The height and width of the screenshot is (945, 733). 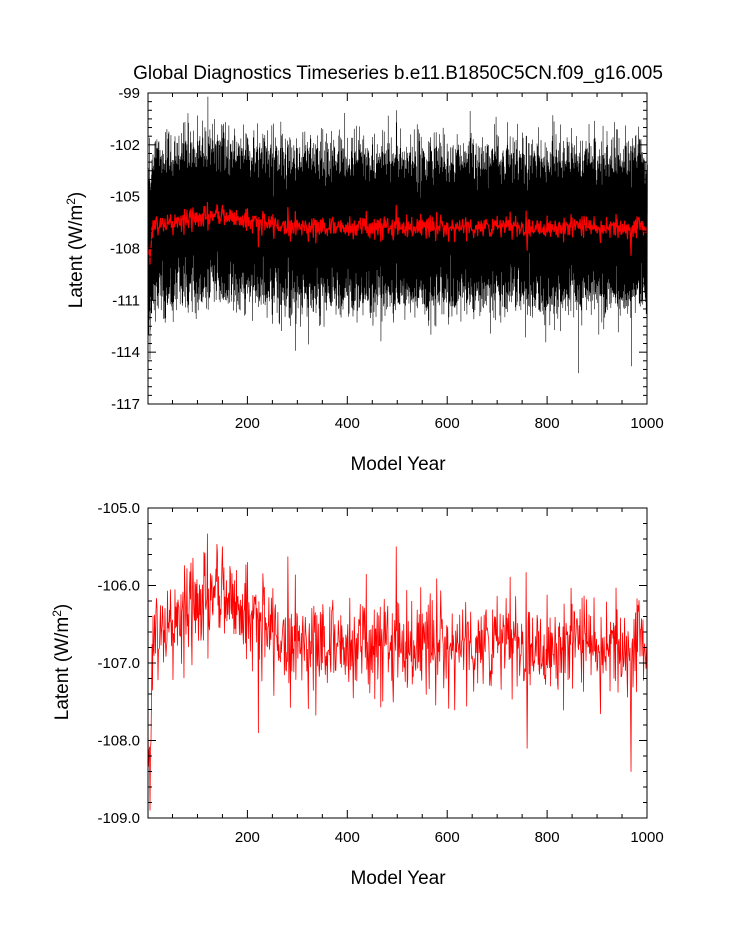 I want to click on top-x-axis-label: Model Year, so click(x=398, y=464).